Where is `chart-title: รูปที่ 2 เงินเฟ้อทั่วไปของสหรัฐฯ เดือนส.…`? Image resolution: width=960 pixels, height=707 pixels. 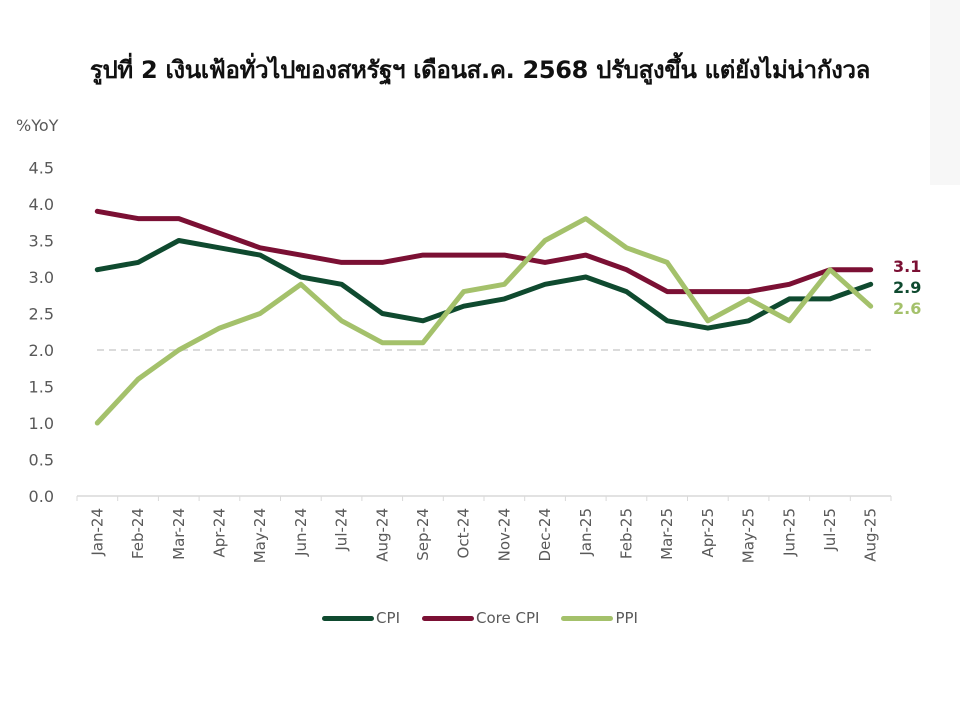
chart-title: รูปที่ 2 เงินเฟ้อทั่วไปของสหรัฐฯ เดือนส.… is located at coordinates (480, 70).